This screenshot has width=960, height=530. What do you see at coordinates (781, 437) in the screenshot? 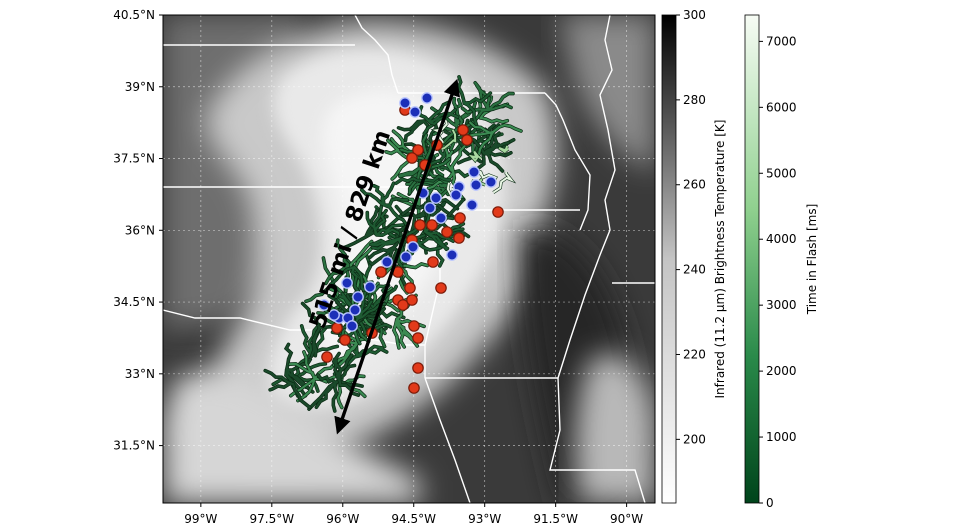
I see `colorbar-tick-label: 1000` at bounding box center [781, 437].